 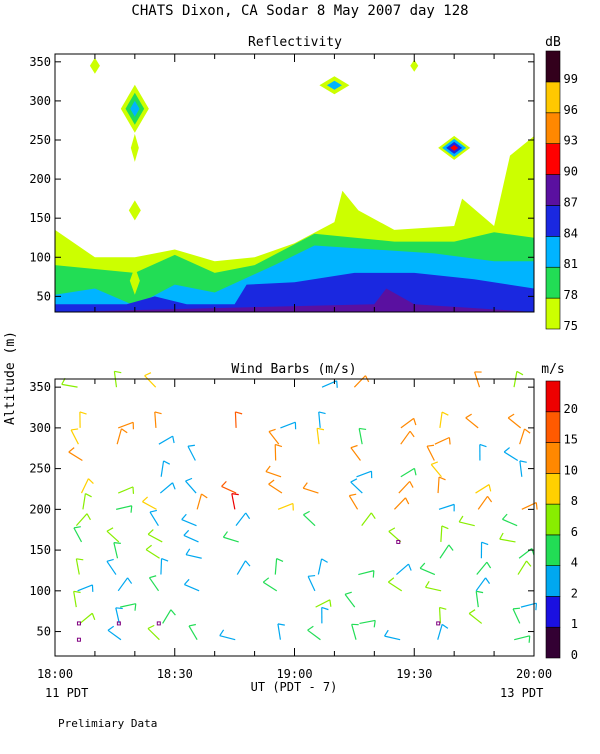 What do you see at coordinates (44, 296) in the screenshot?
I see `reflectivity-ytick-label: 50` at bounding box center [44, 296].